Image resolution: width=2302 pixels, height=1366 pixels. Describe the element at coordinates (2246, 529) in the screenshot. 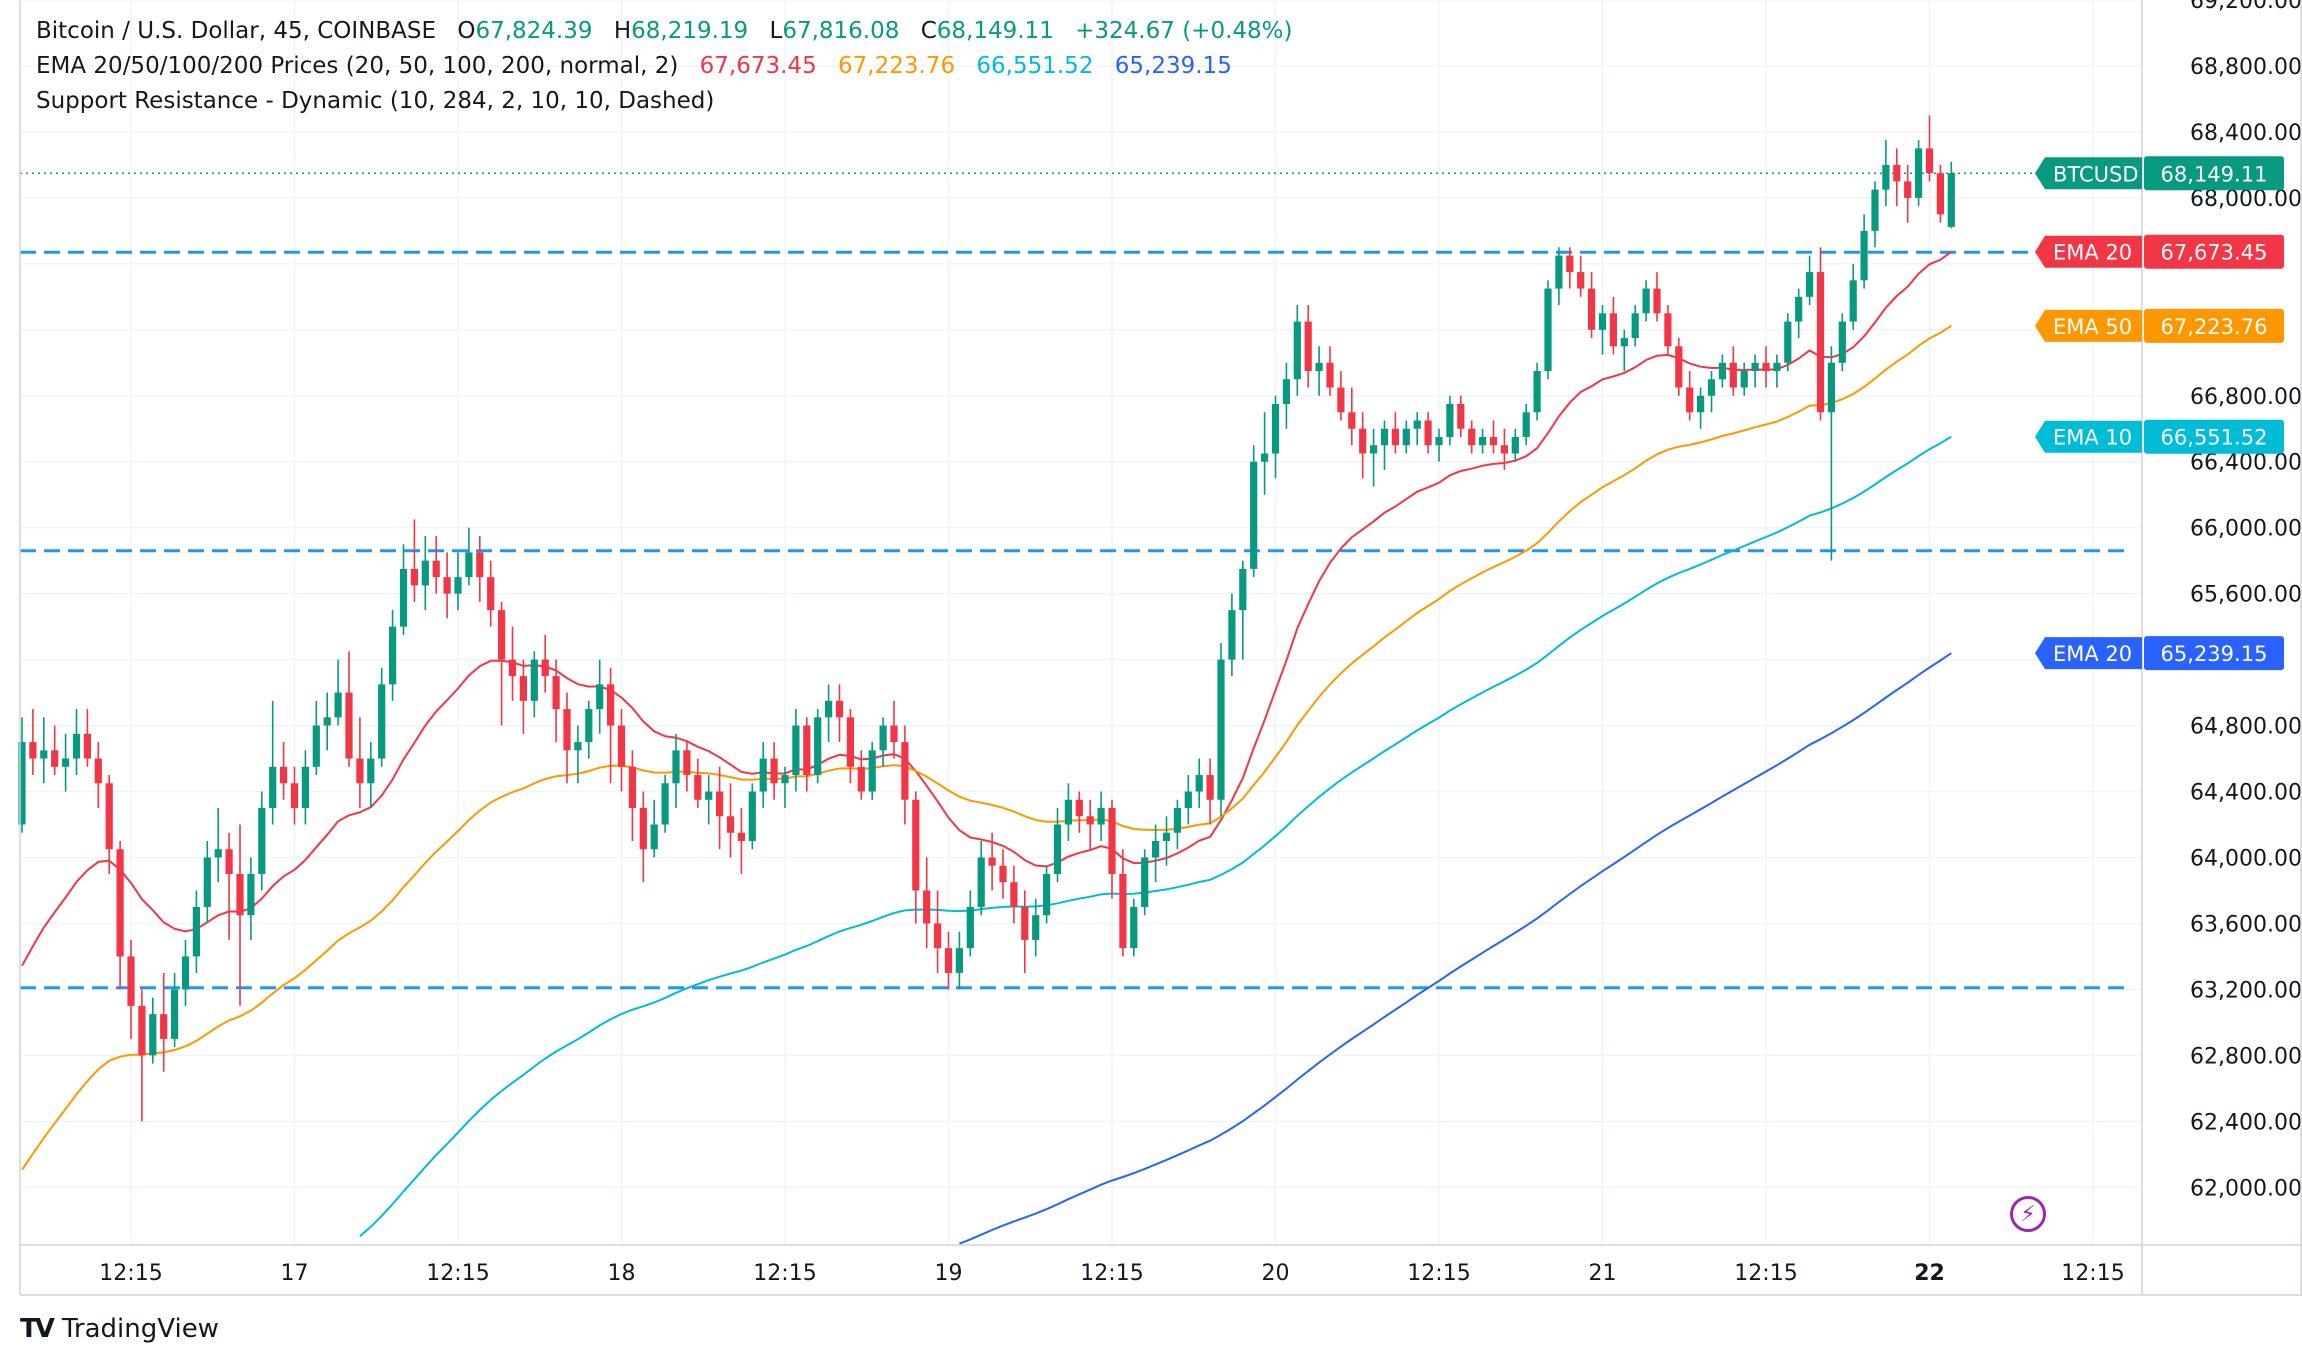

I see `y-tick-label: 66,000.00` at that location.